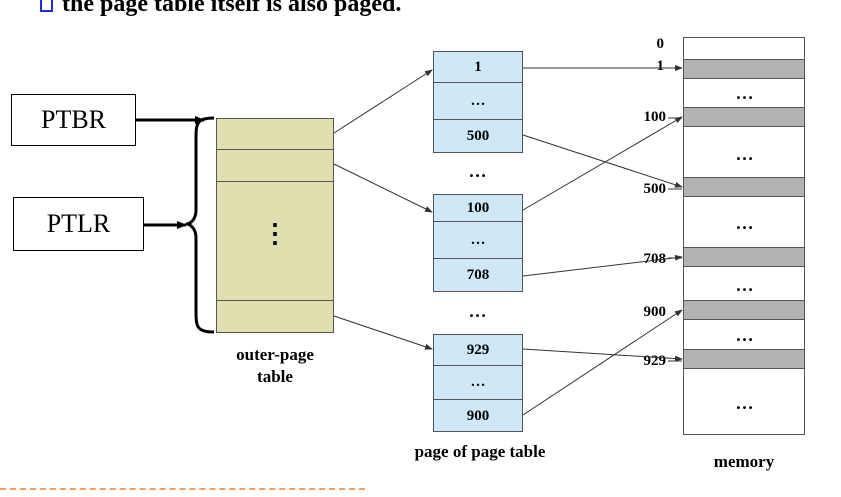  What do you see at coordinates (478, 136) in the screenshot?
I see `page-table-entry: 500` at bounding box center [478, 136].